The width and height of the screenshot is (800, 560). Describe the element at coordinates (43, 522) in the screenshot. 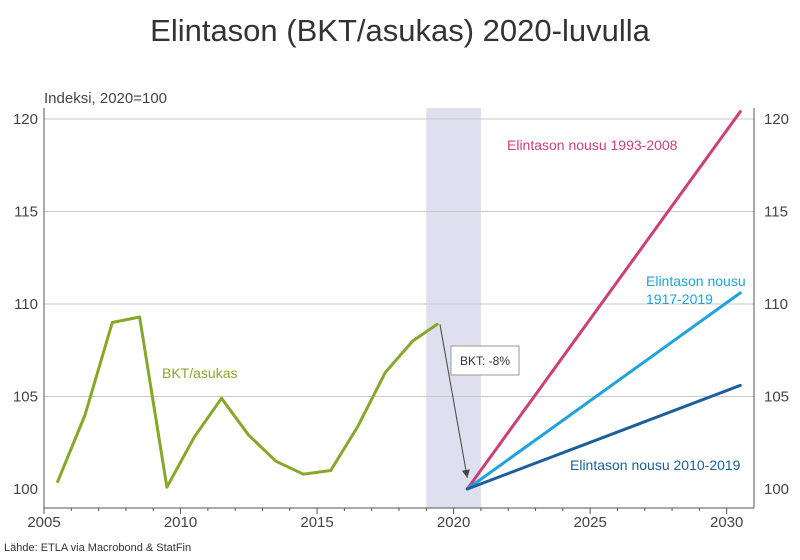

I see `x-tick-2005: 2005` at that location.